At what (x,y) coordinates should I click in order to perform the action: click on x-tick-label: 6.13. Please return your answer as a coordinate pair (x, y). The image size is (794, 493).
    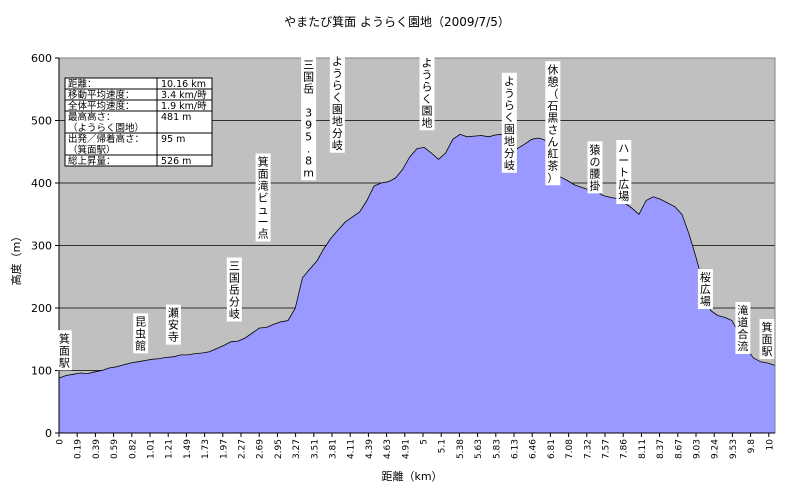
    Looking at the image, I should click on (516, 449).